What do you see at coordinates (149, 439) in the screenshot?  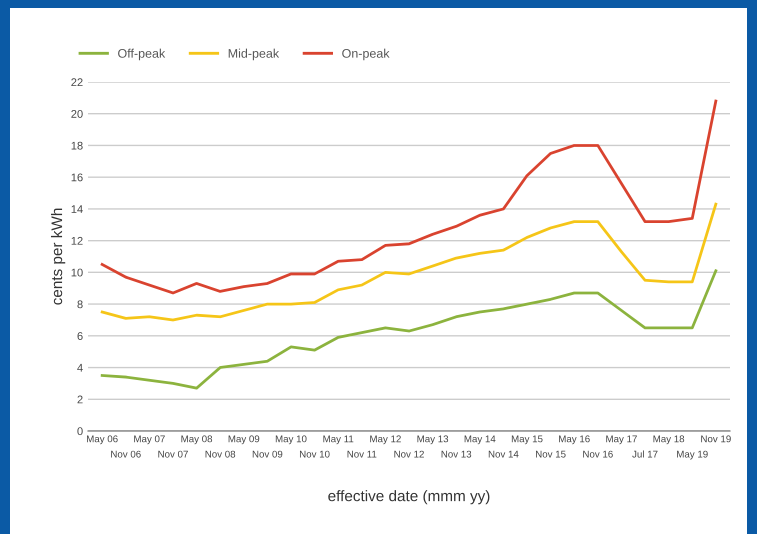 I see `x-tick-label: May 07` at bounding box center [149, 439].